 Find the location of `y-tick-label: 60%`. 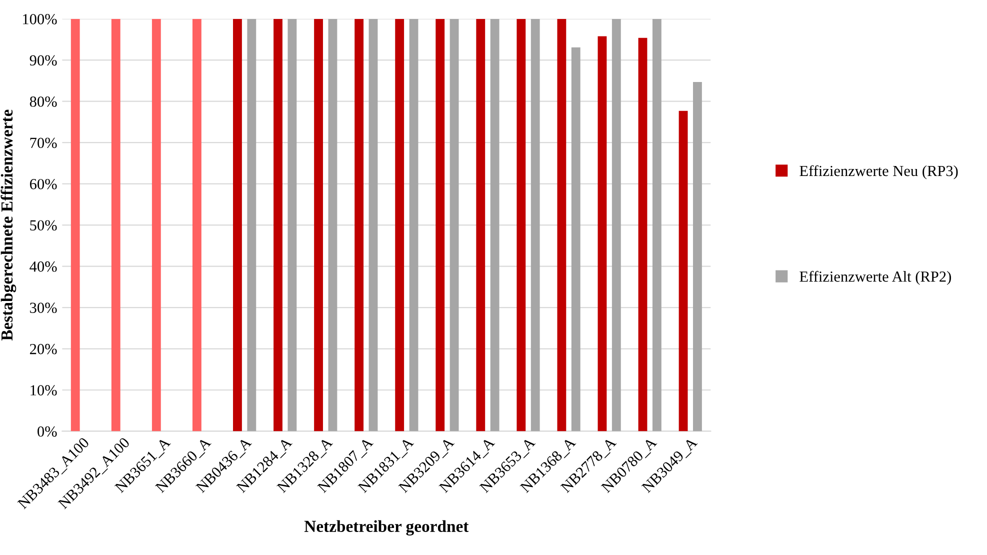

y-tick-label: 60% is located at coordinates (43, 184).